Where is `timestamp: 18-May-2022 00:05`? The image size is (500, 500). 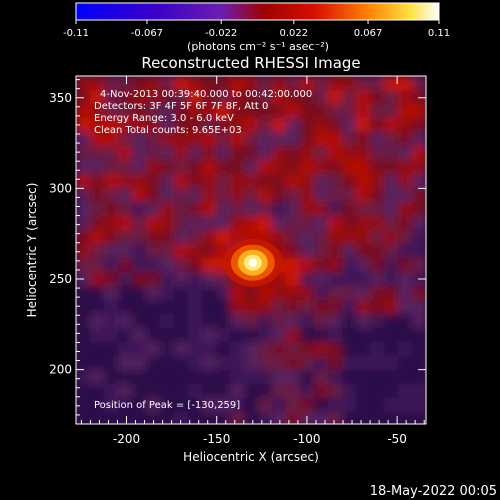
timestamp: 18-May-2022 00:05 is located at coordinates (433, 491).